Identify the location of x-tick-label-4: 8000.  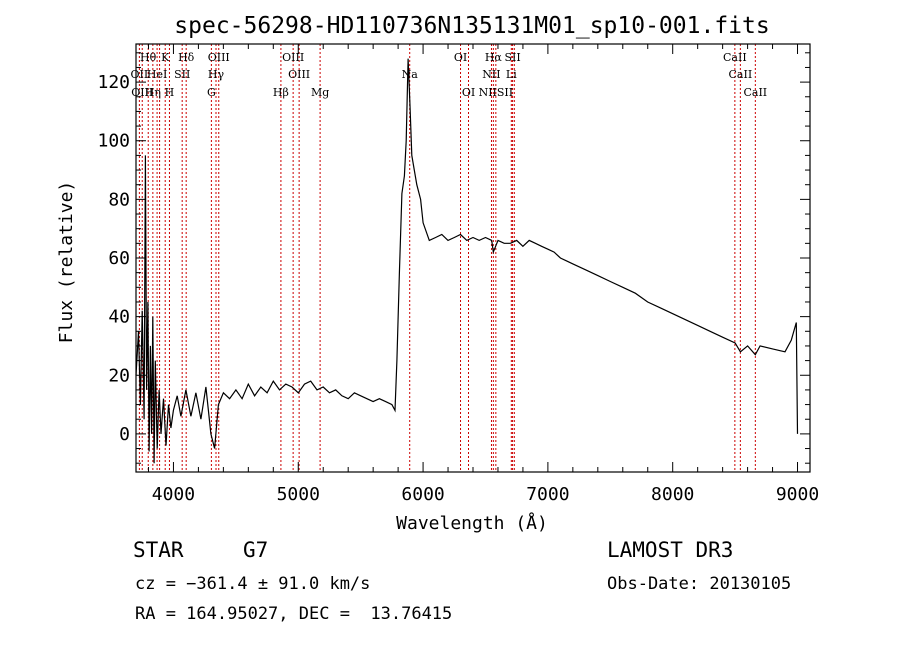
(672, 494).